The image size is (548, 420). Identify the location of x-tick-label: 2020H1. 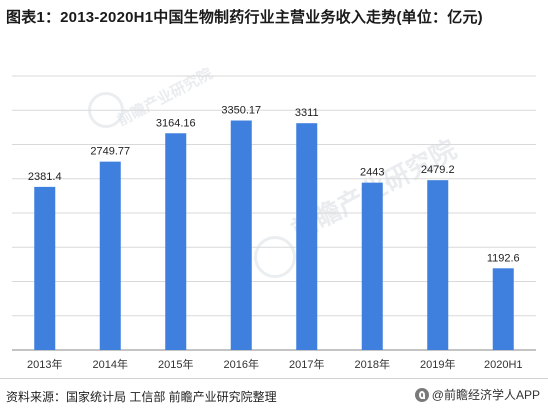
(503, 365).